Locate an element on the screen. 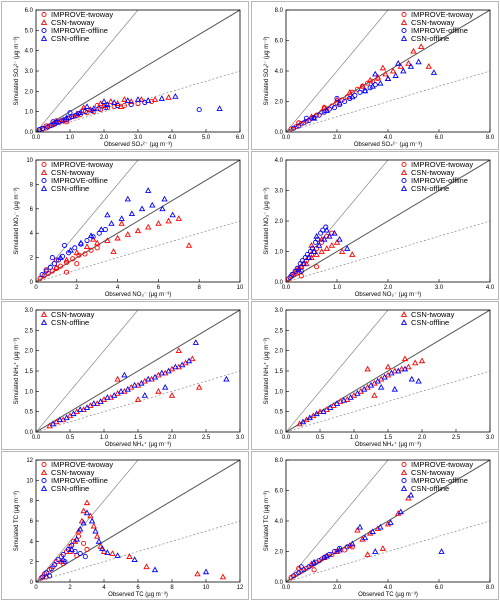 The height and width of the screenshot is (601, 500). y-tick-label: 4.0 is located at coordinates (279, 72).